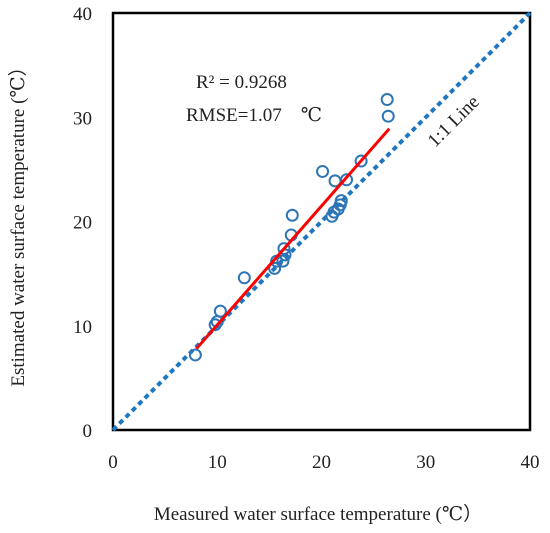 This screenshot has width=550, height=533. What do you see at coordinates (88, 431) in the screenshot?
I see `y-tick-label: 0` at bounding box center [88, 431].